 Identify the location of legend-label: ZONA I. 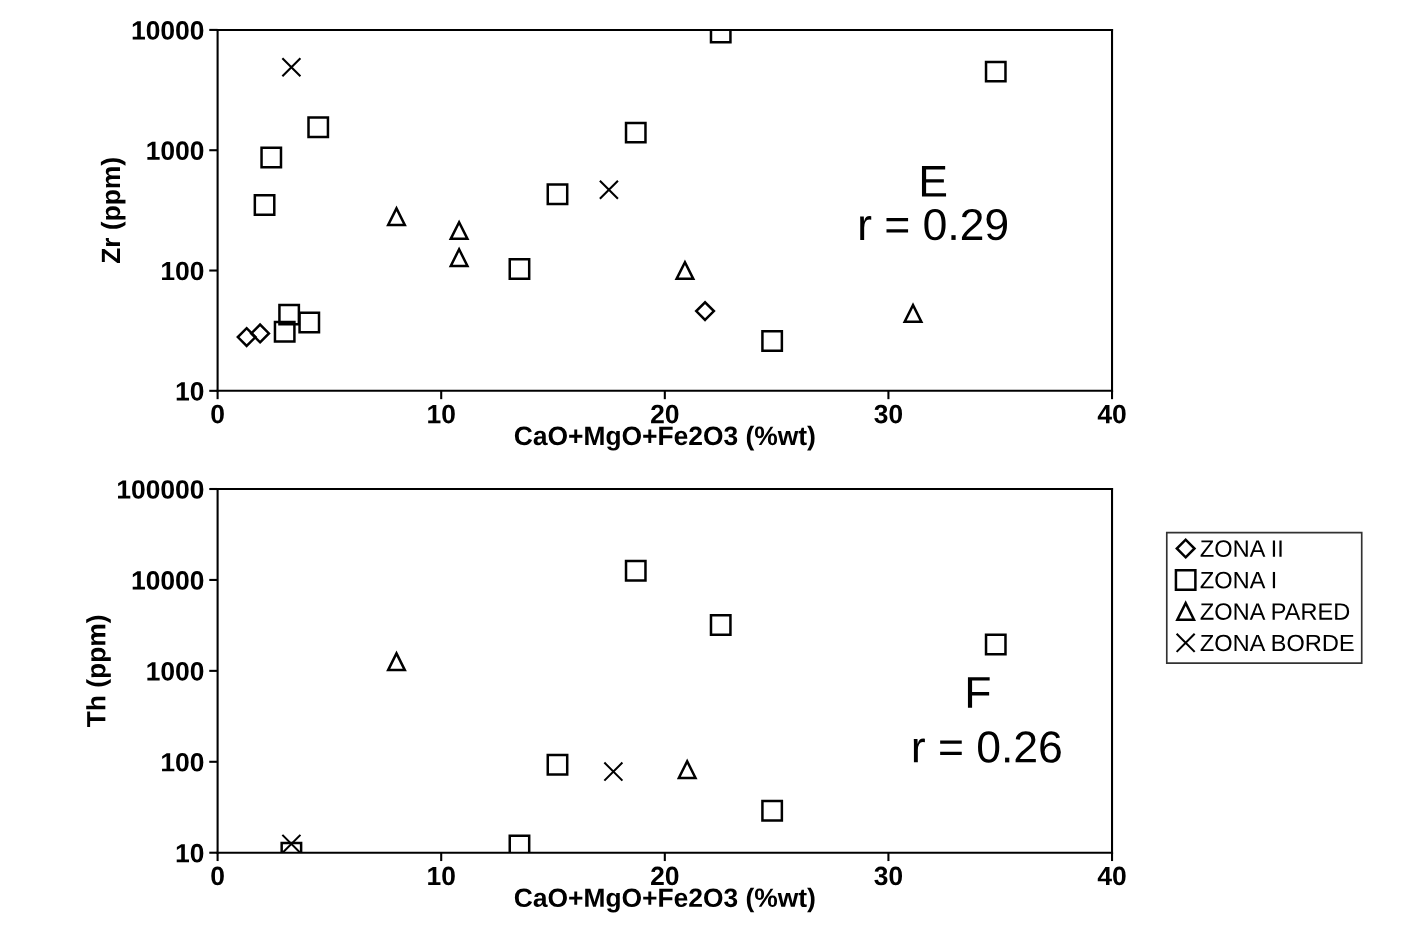
(1238, 580).